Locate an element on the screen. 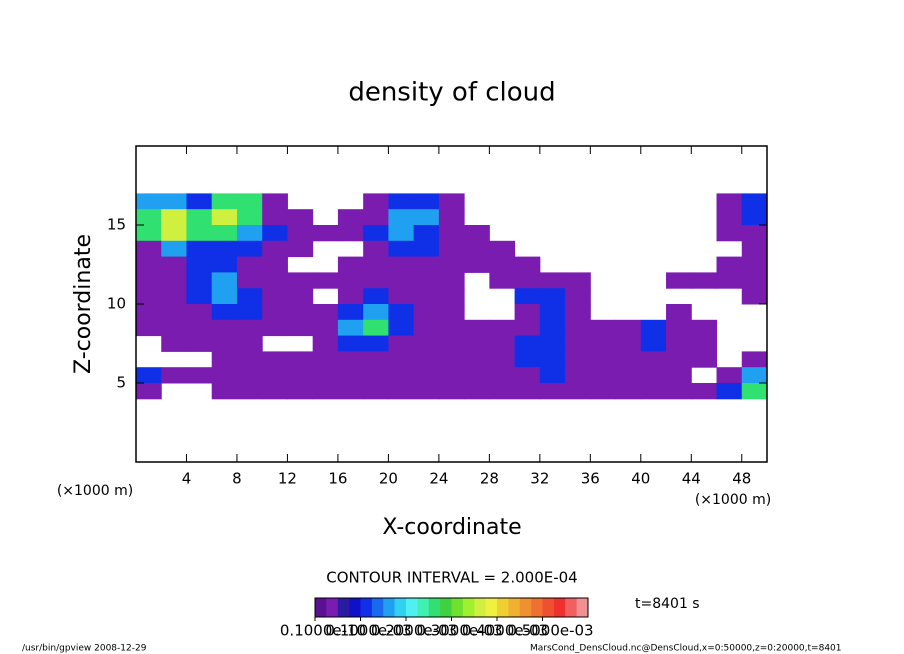 The height and width of the screenshot is (654, 904). colorbar-tick-label: 0.2000e-03 is located at coordinates (414, 631).